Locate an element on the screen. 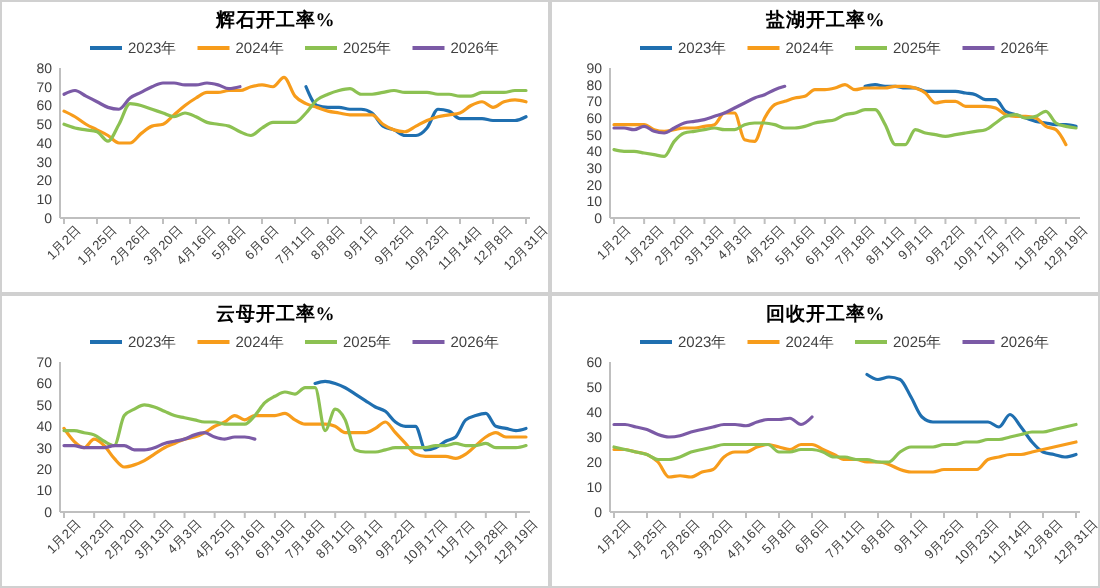 The width and height of the screenshot is (1100, 588). chart-title: 辉石开工率% is located at coordinates (274, 20).